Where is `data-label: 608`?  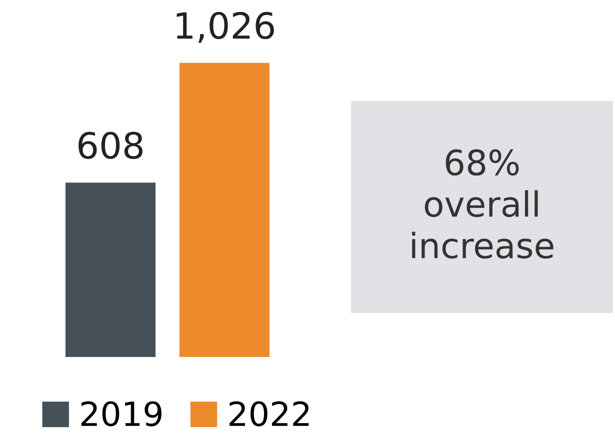
data-label: 608 is located at coordinates (110, 146).